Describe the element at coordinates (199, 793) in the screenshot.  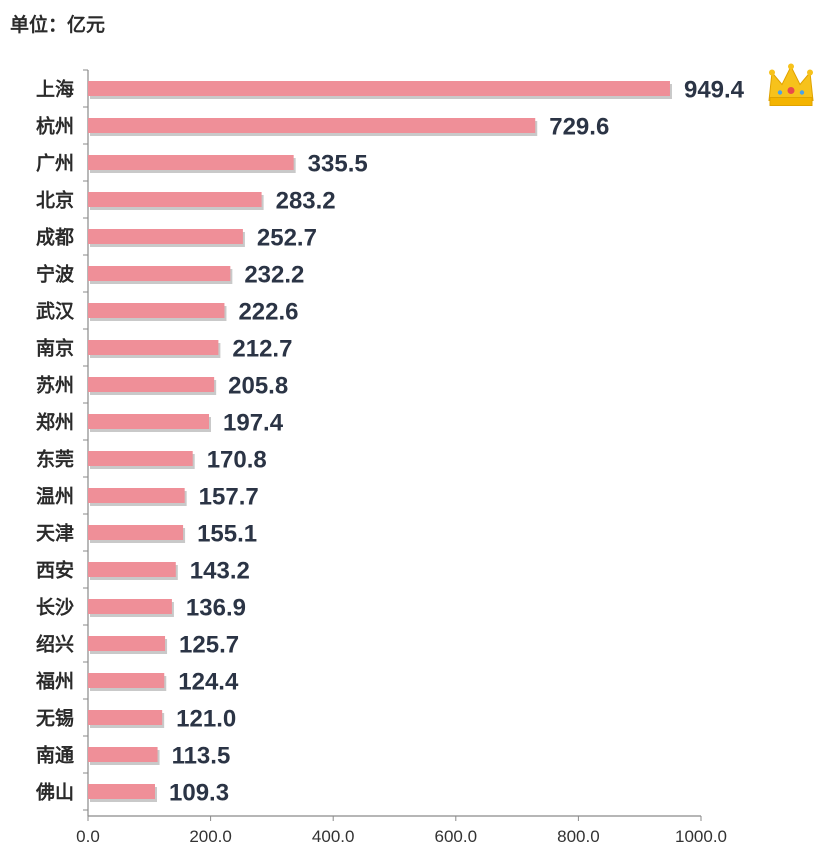
I see `value-label: 109.3` at that location.